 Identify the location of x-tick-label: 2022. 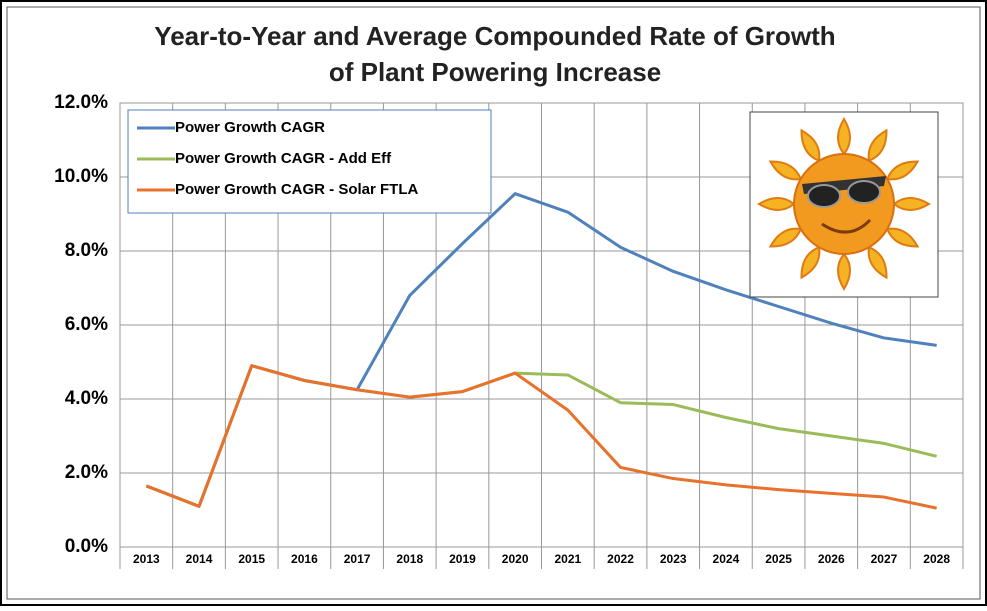
(620, 559).